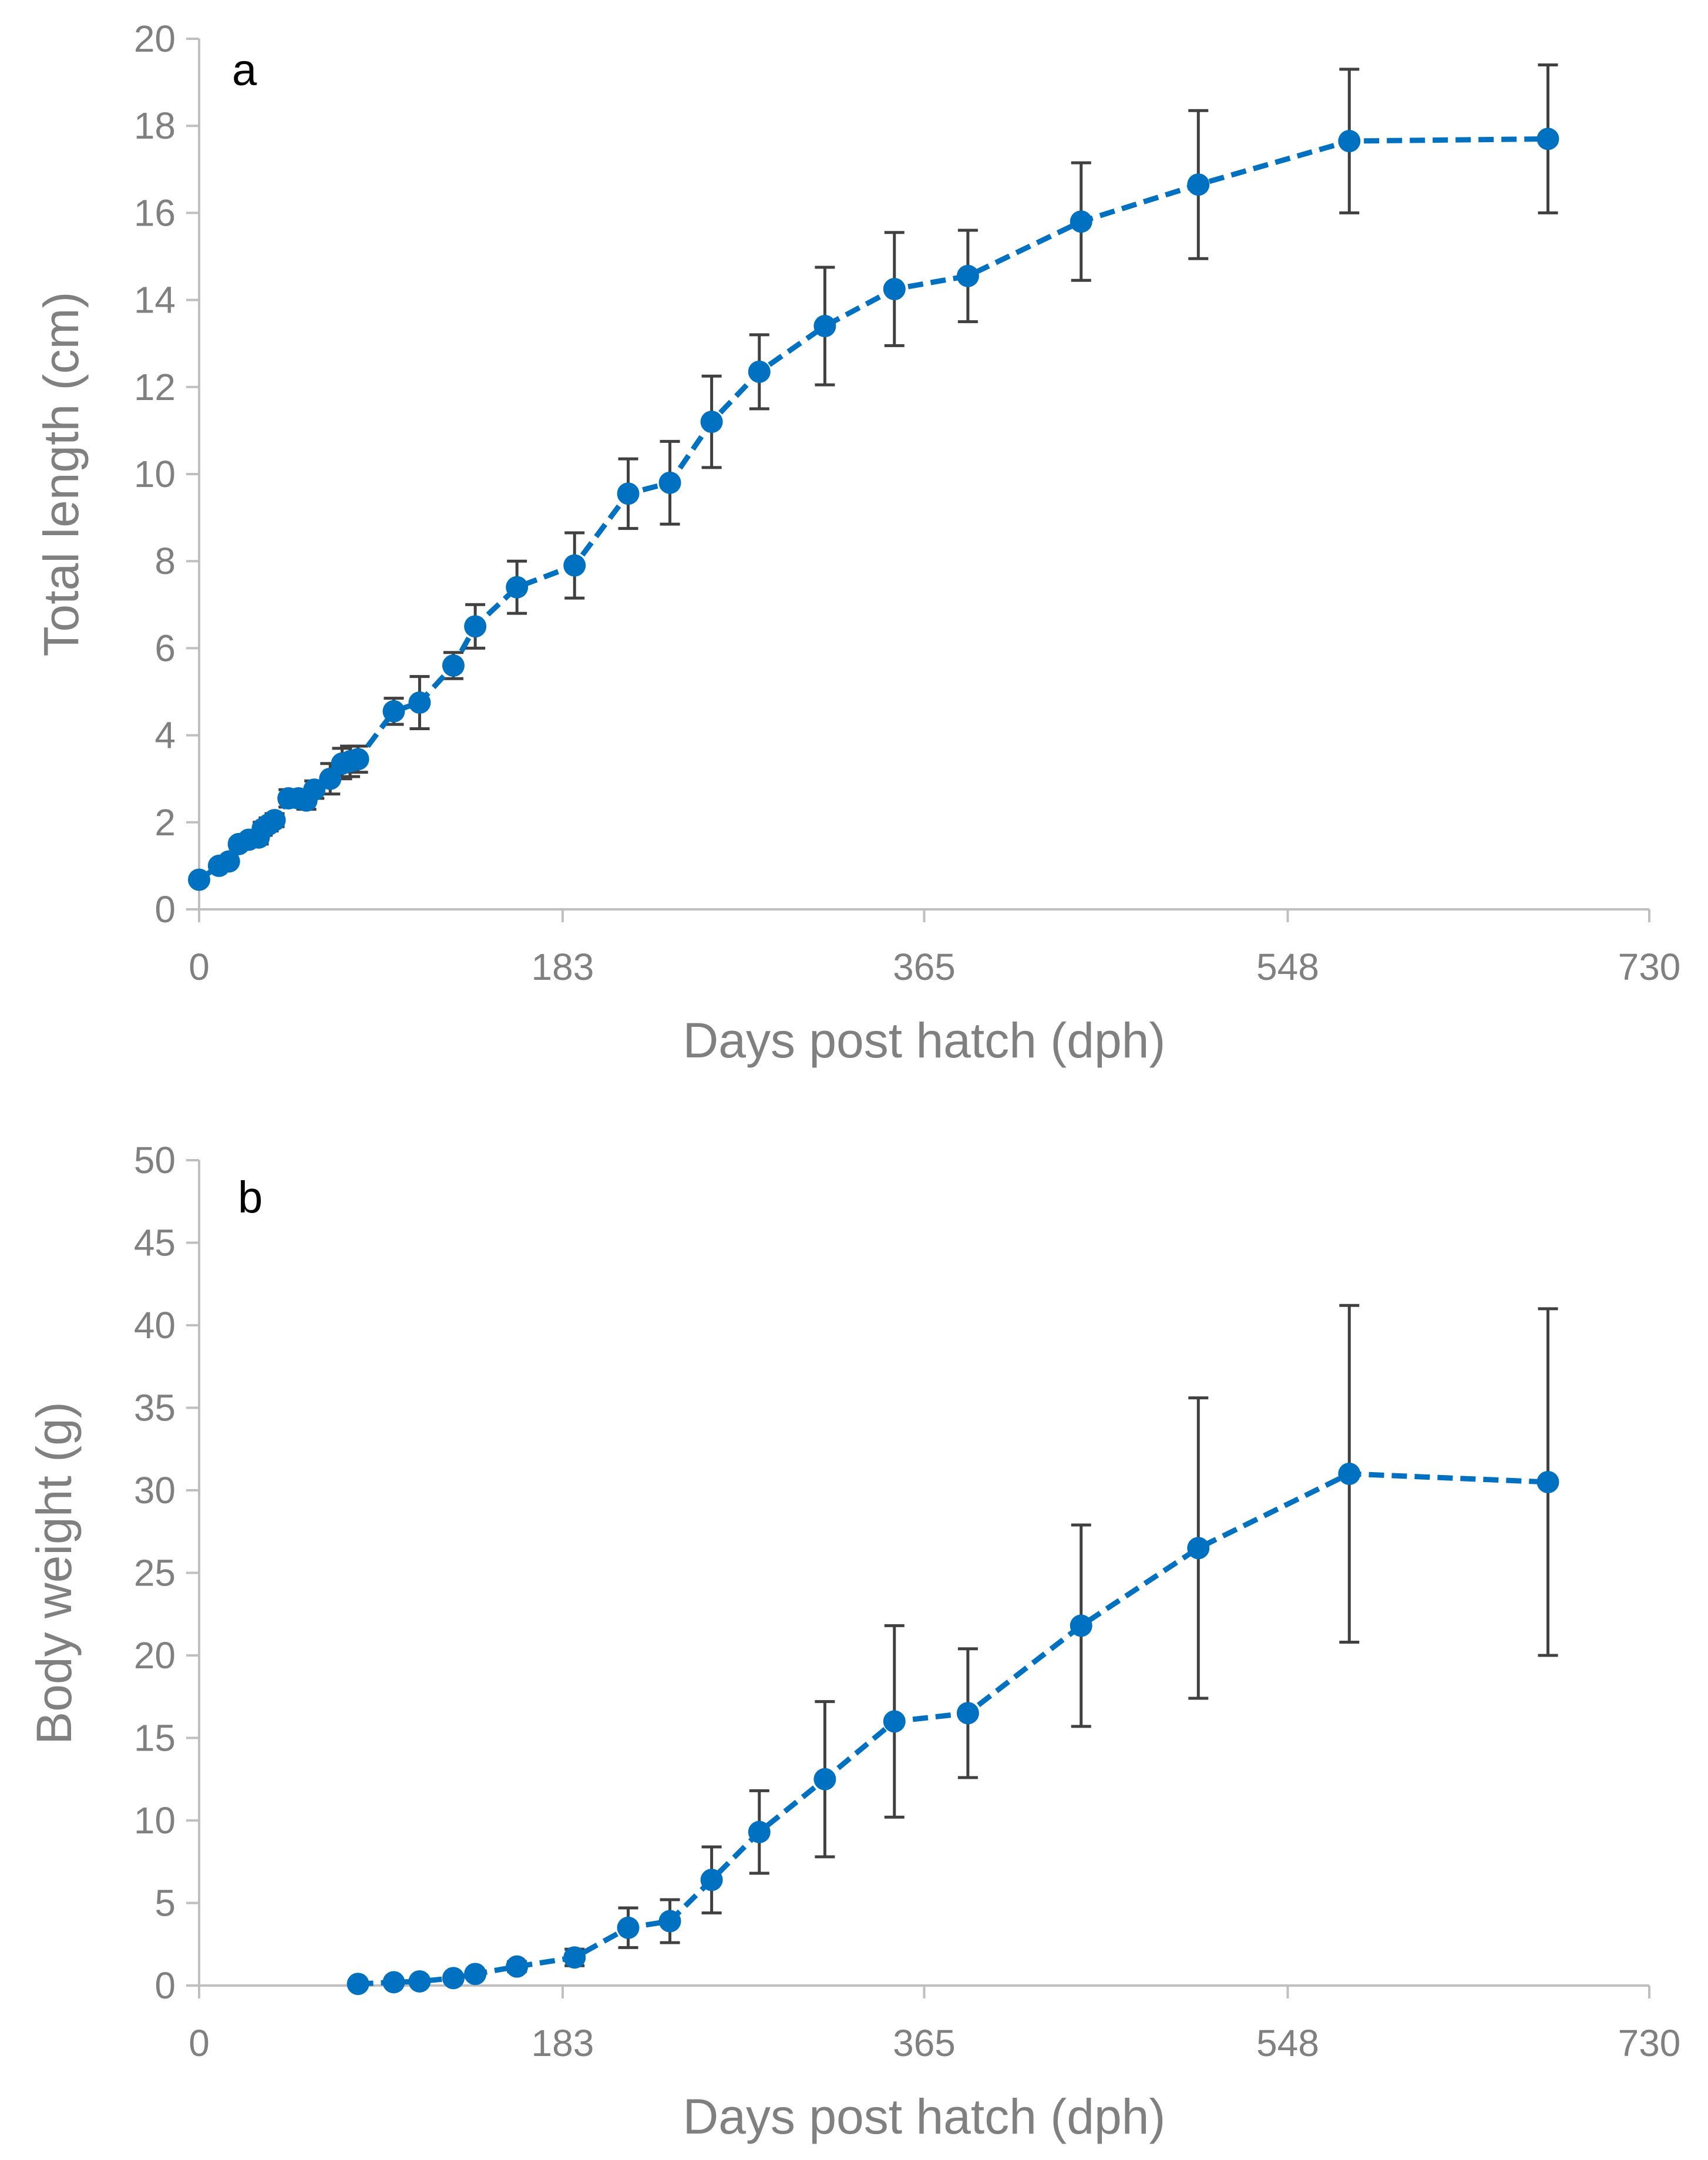 The image size is (1708, 2160). I want to click on y-tick-label: 2, so click(165, 822).